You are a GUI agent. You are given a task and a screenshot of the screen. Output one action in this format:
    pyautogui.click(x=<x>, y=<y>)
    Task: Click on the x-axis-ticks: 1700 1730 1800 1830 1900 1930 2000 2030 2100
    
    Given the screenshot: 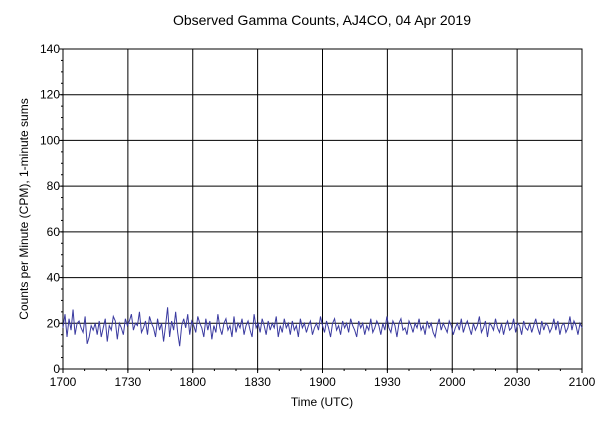 What is the action you would take?
    pyautogui.click(x=323, y=379)
    